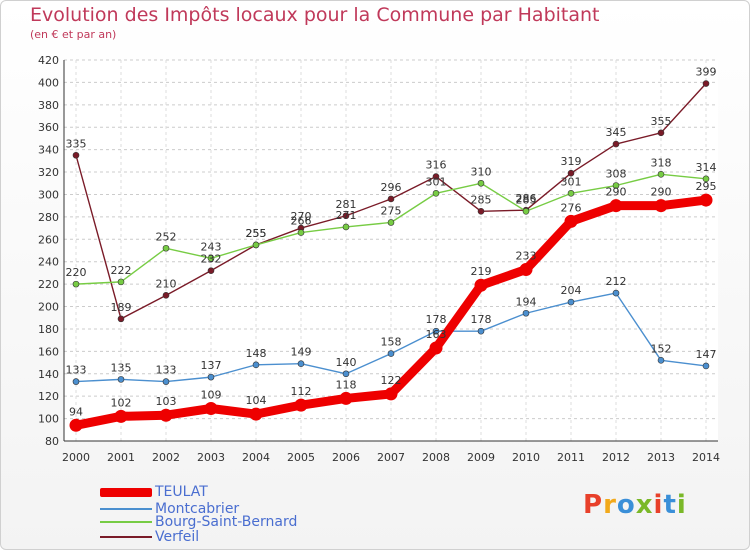 The image size is (750, 550). Describe the element at coordinates (48, 419) in the screenshot. I see `y-tick-label: 100` at that location.